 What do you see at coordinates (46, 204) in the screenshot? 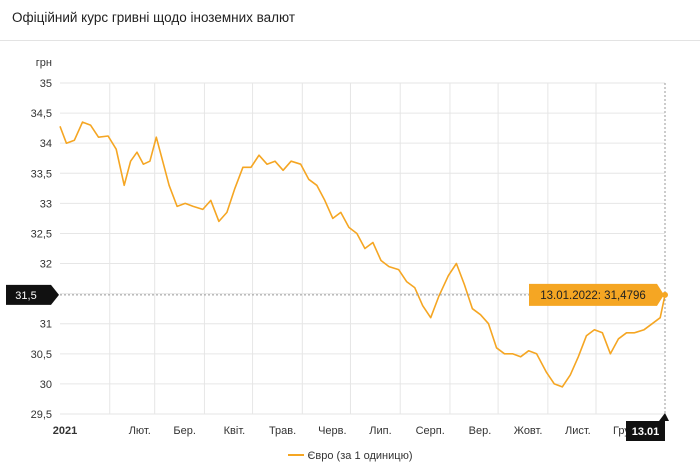
I see `y-tick-label: 33` at bounding box center [46, 204].